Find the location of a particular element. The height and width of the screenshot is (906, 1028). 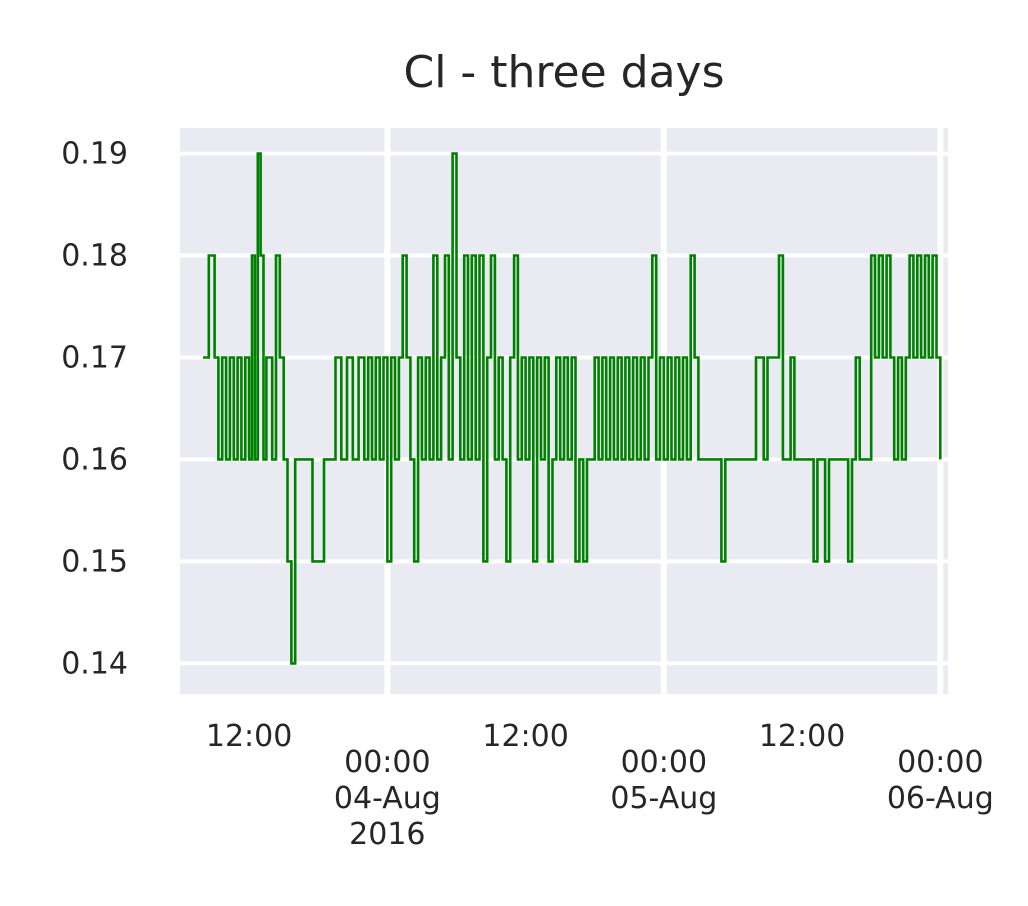

y-tick-label: 0.18 is located at coordinates (94, 255).